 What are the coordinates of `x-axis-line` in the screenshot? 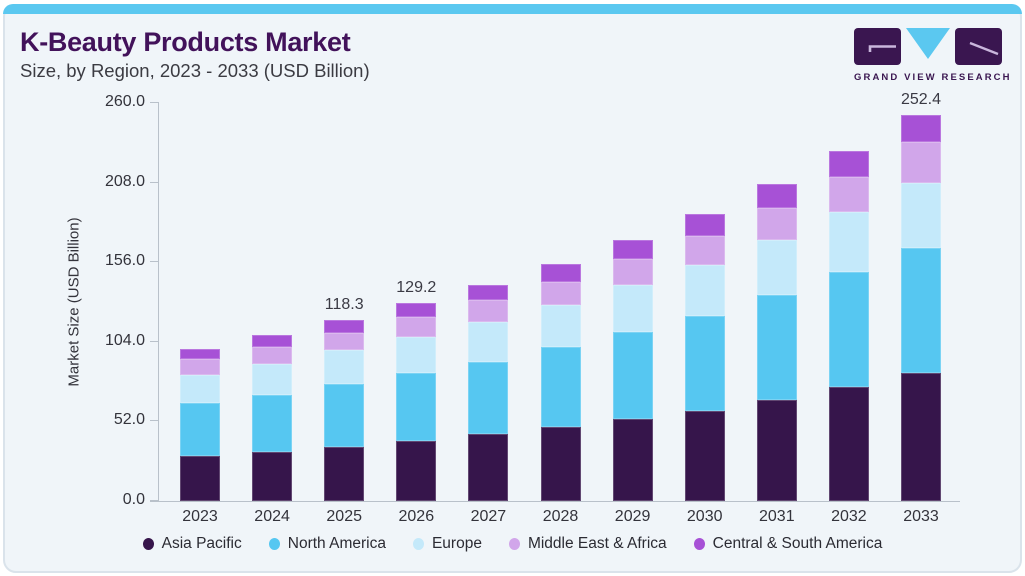 It's located at (555, 501).